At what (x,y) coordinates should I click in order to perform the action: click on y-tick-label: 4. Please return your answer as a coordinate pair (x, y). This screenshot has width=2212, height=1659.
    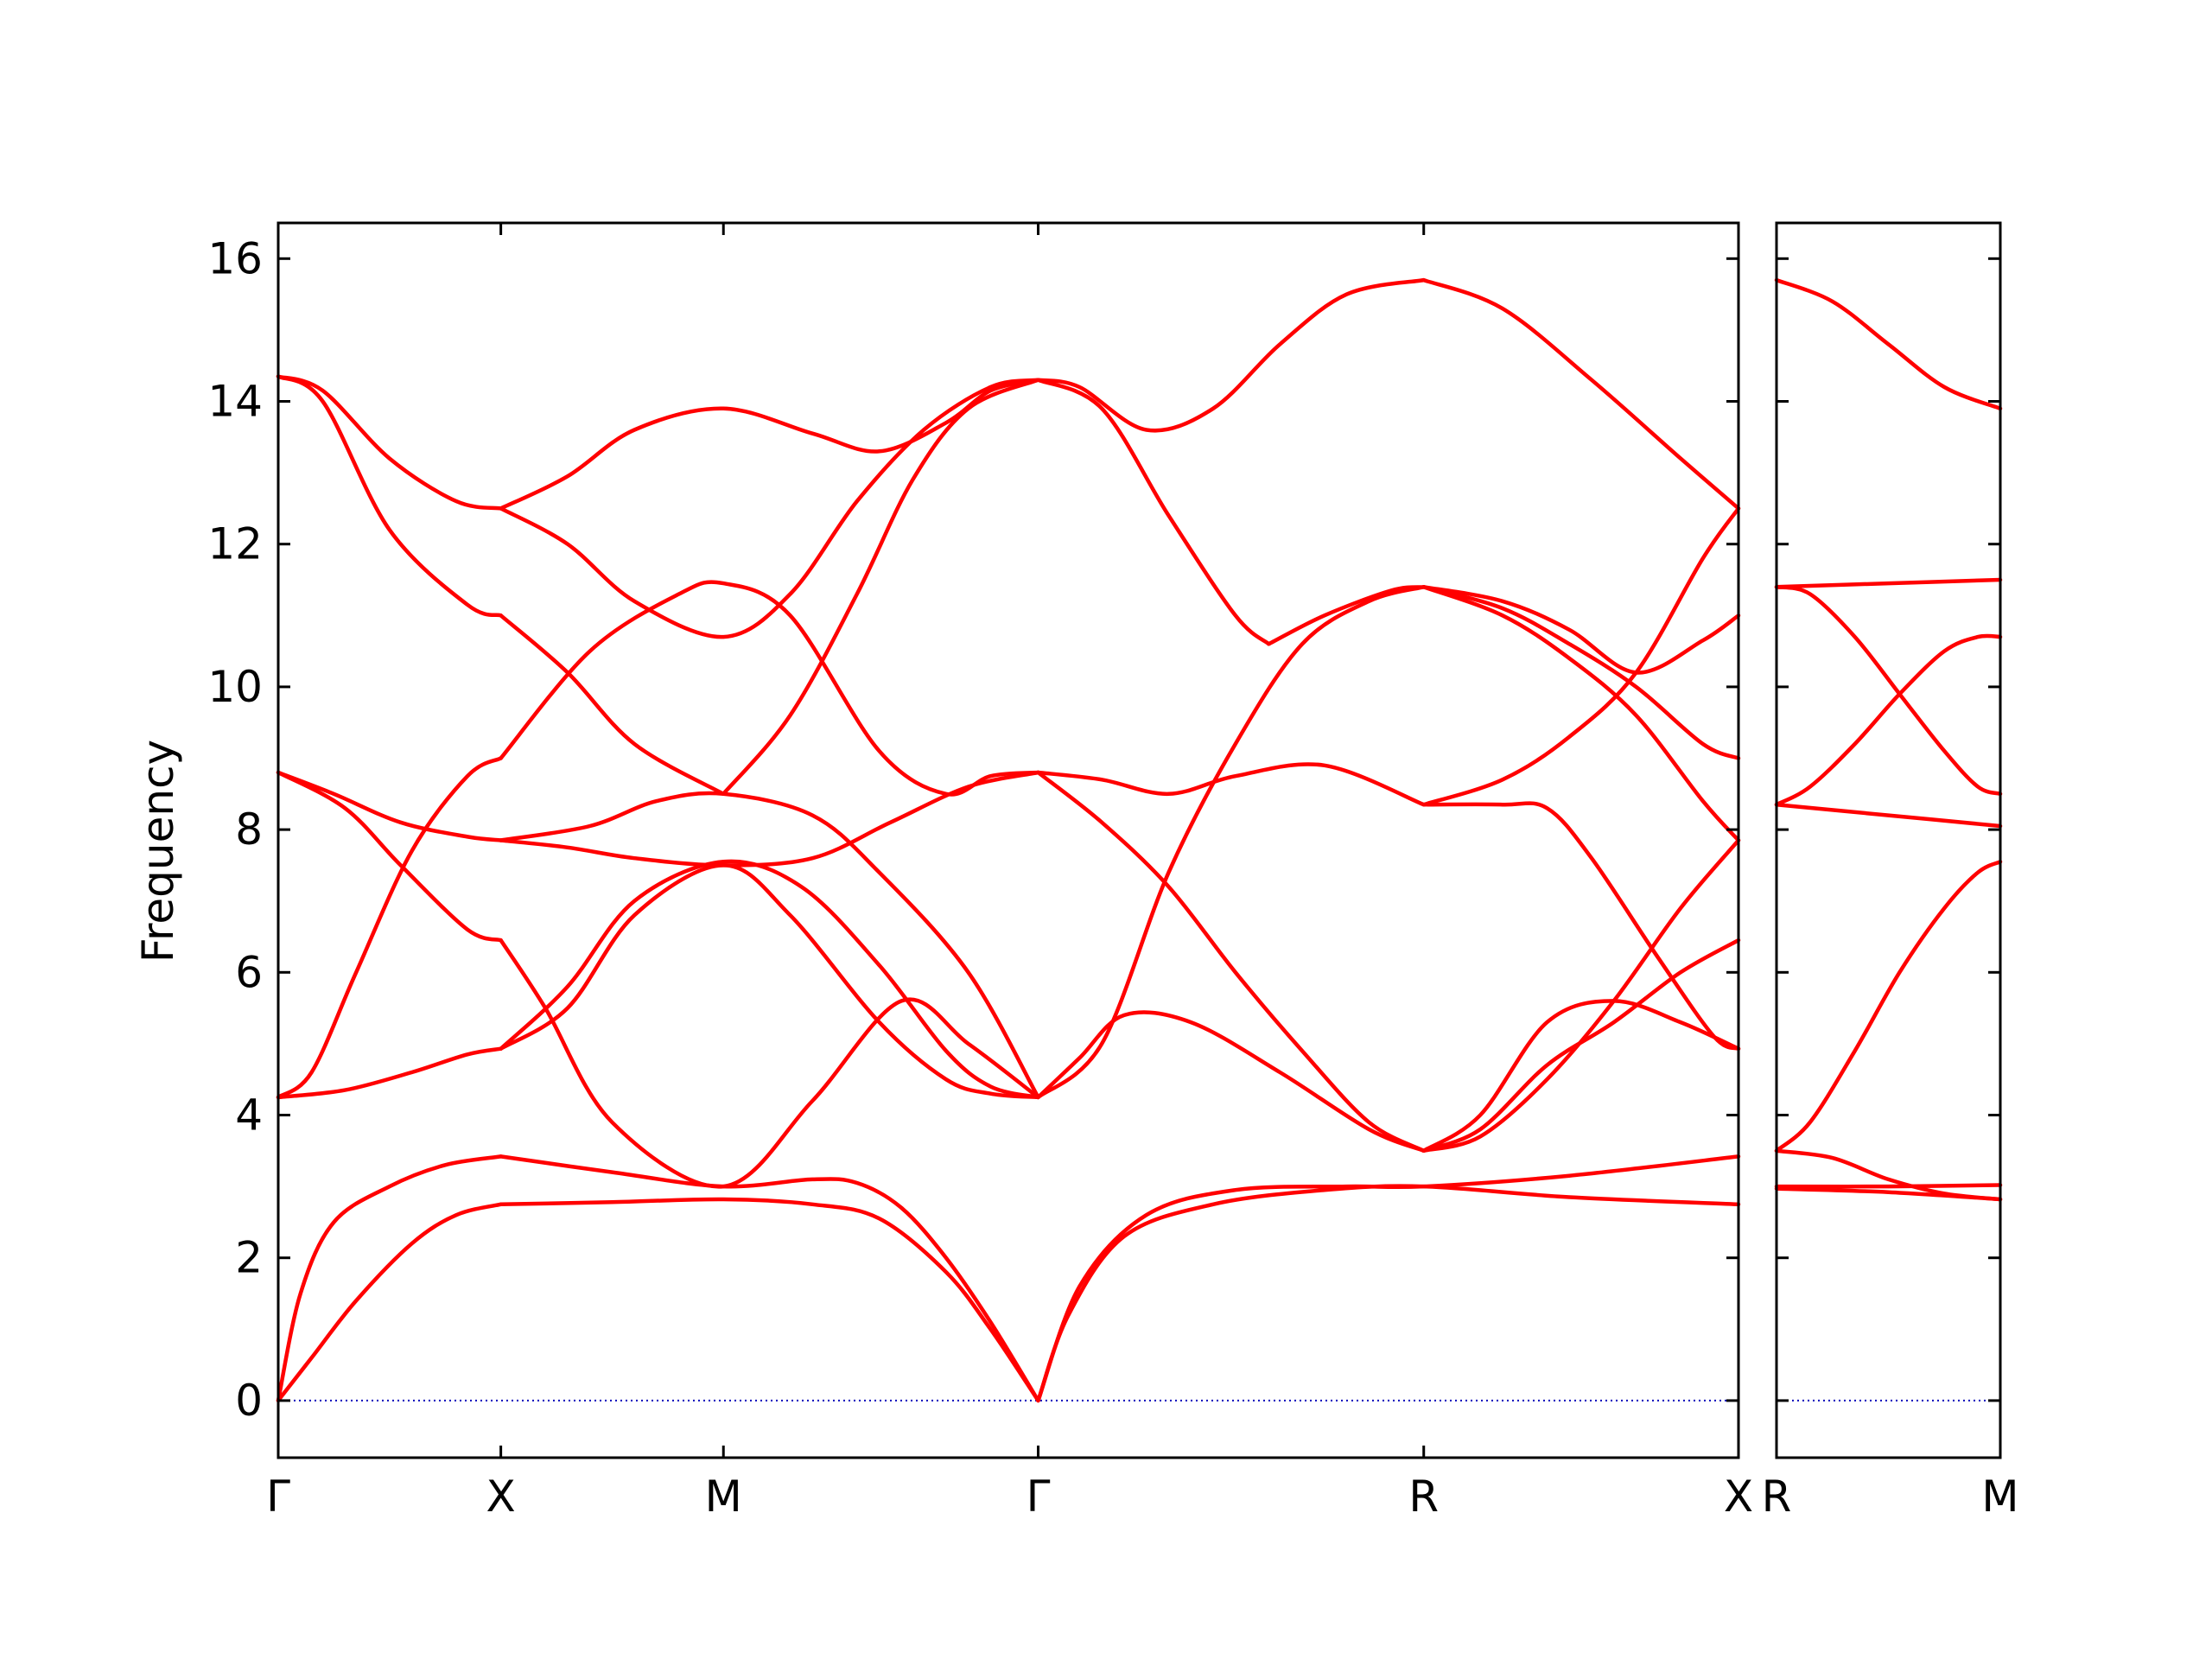
    Looking at the image, I should click on (249, 1115).